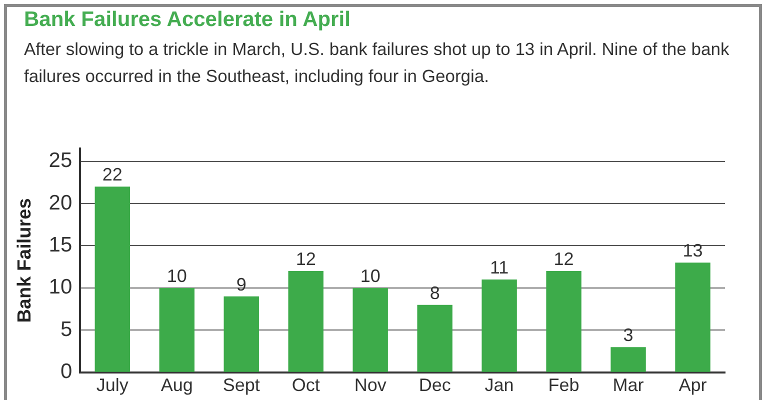 This screenshot has width=770, height=400. Describe the element at coordinates (60, 245) in the screenshot. I see `y-tick-label: 15` at that location.